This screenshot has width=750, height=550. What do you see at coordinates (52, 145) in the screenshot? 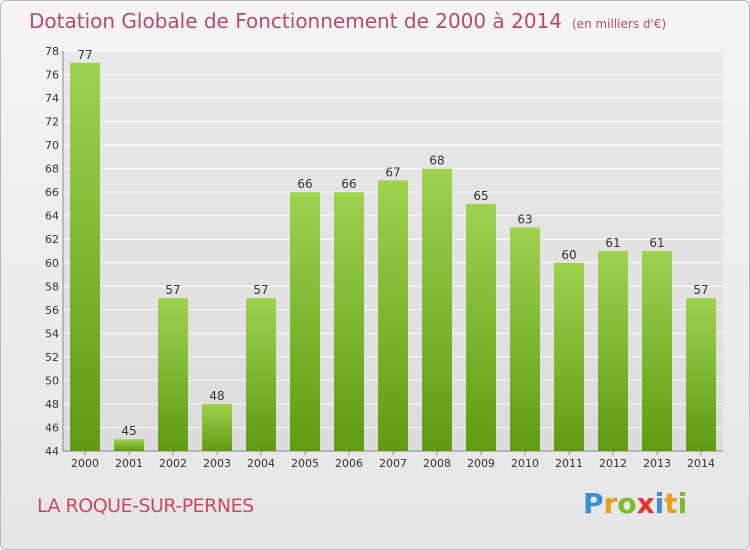
I see `y-tick-label: 70` at bounding box center [52, 145].